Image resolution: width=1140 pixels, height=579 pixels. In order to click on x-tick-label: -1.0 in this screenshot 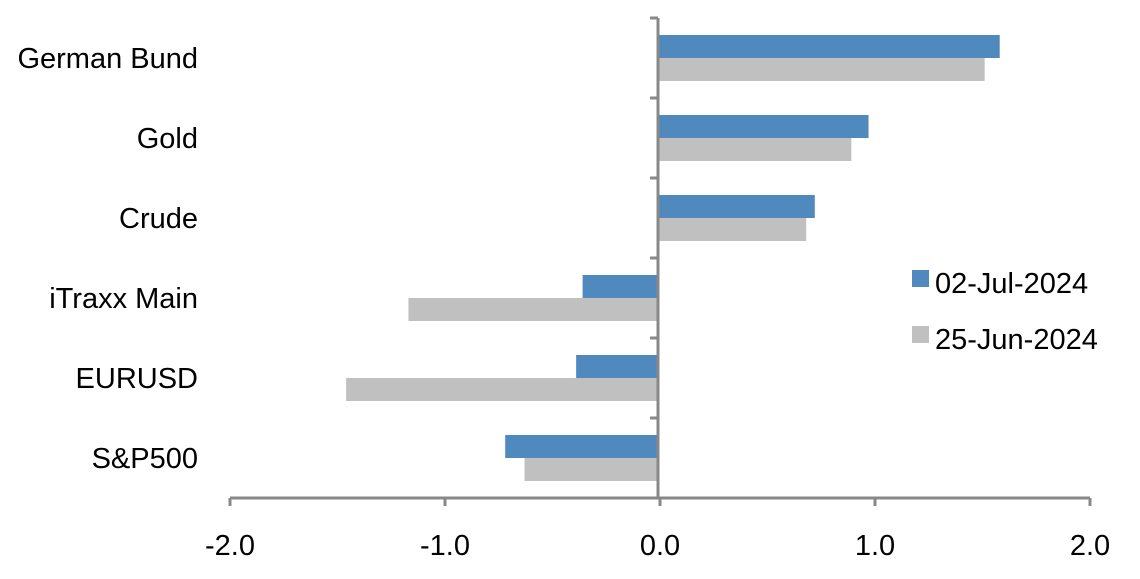, I will do `click(445, 546)`.